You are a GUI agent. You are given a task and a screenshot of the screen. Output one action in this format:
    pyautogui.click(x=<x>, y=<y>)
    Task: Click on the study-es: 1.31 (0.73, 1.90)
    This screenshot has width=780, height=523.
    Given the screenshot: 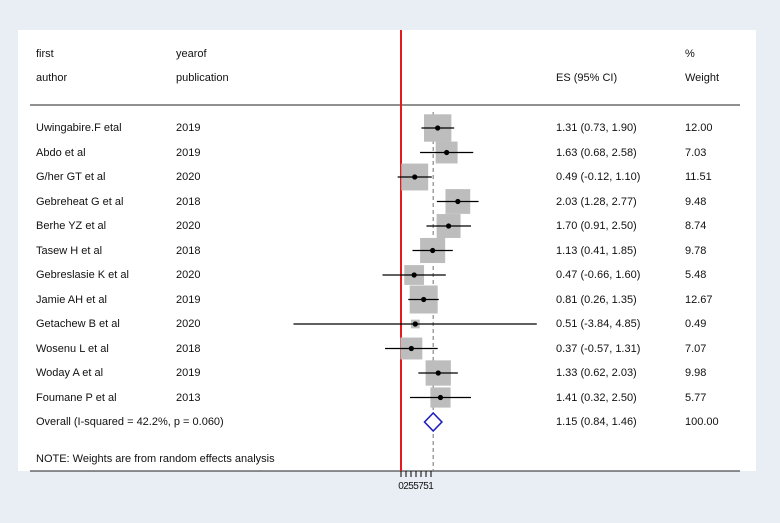 What is the action you would take?
    pyautogui.click(x=596, y=128)
    